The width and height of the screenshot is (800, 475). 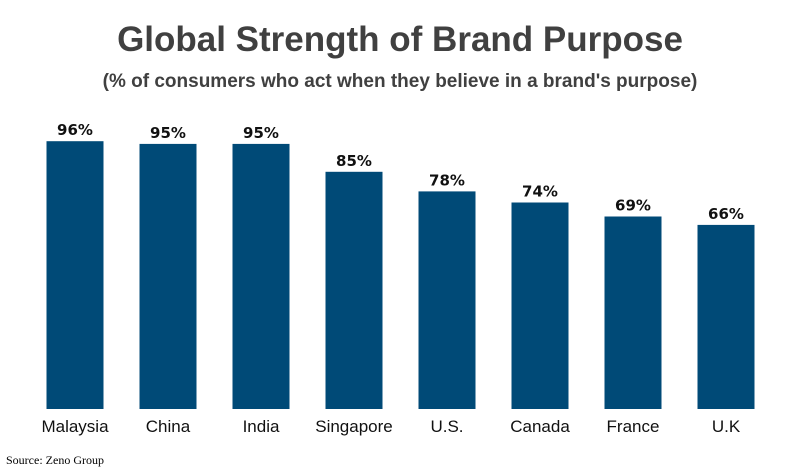 I want to click on source-note: Source: Zeno Group, so click(x=55, y=460).